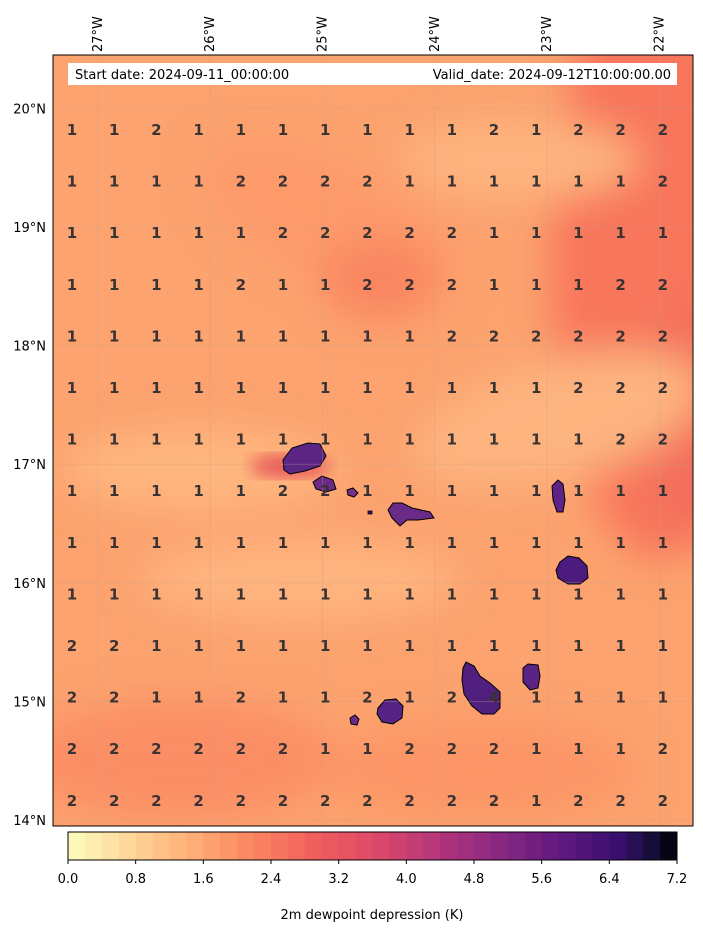  What do you see at coordinates (182, 75) in the screenshot?
I see `start-date-label: Start date: 2024-09-11_00:00:00` at bounding box center [182, 75].